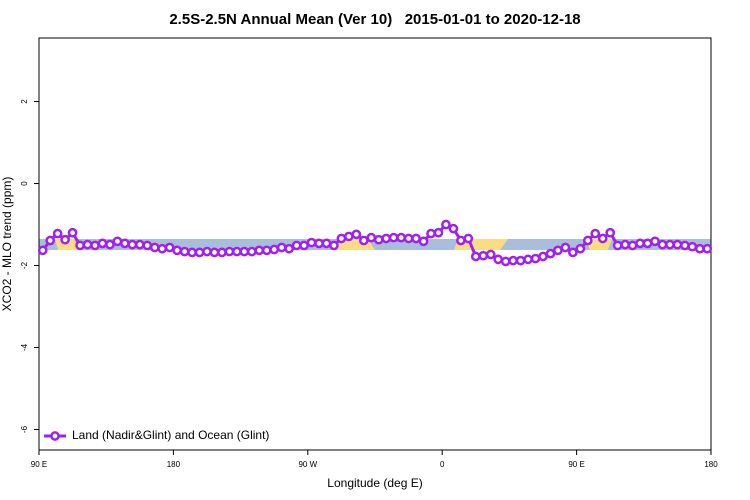  Describe the element at coordinates (307, 464) in the screenshot. I see `x-tick-label: 90 W` at that location.